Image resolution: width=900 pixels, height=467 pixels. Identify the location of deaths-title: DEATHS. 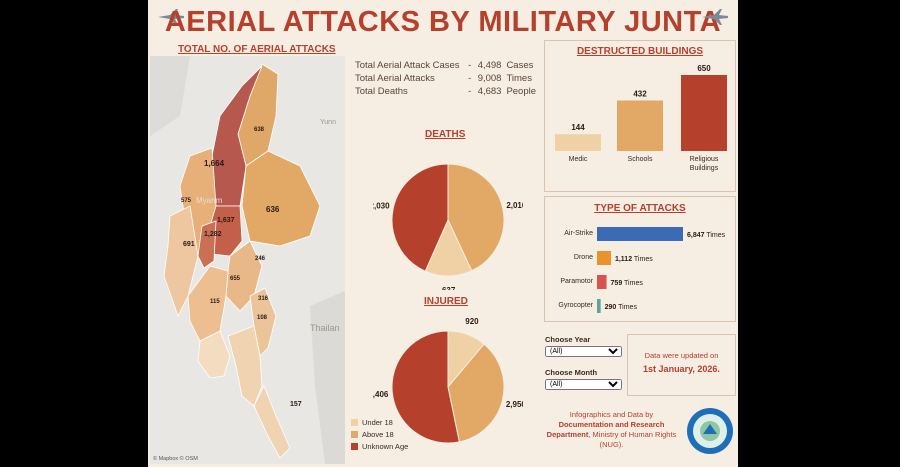
(445, 134).